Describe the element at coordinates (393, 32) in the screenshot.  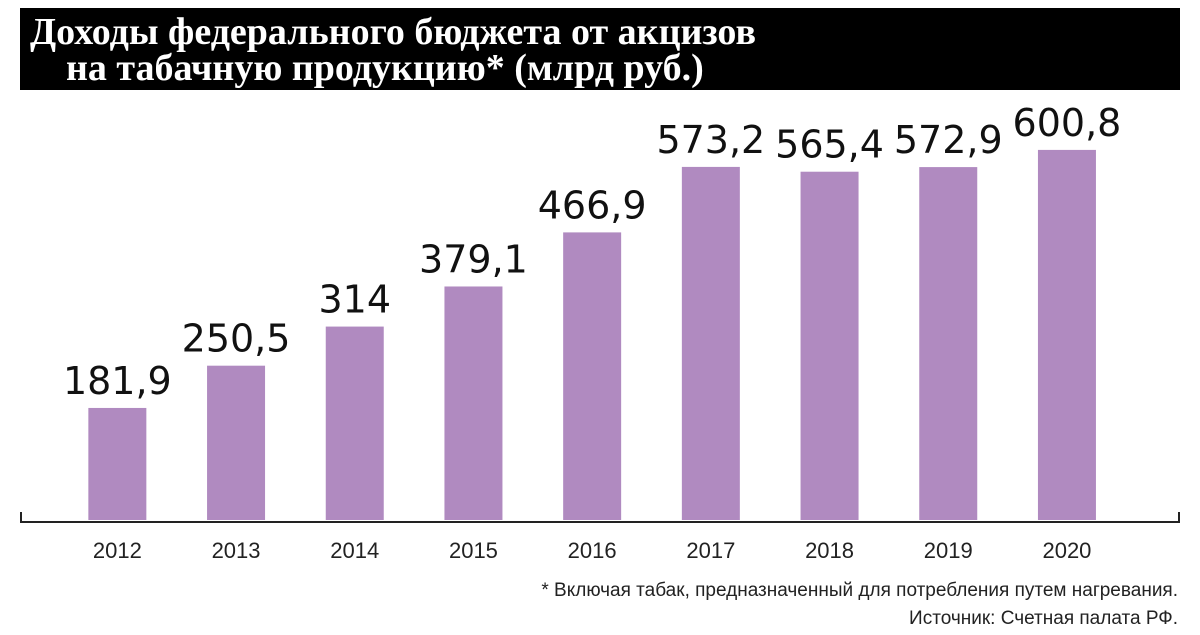
I see `chart-title: Доходы федерального бюджета от акцизов` at that location.